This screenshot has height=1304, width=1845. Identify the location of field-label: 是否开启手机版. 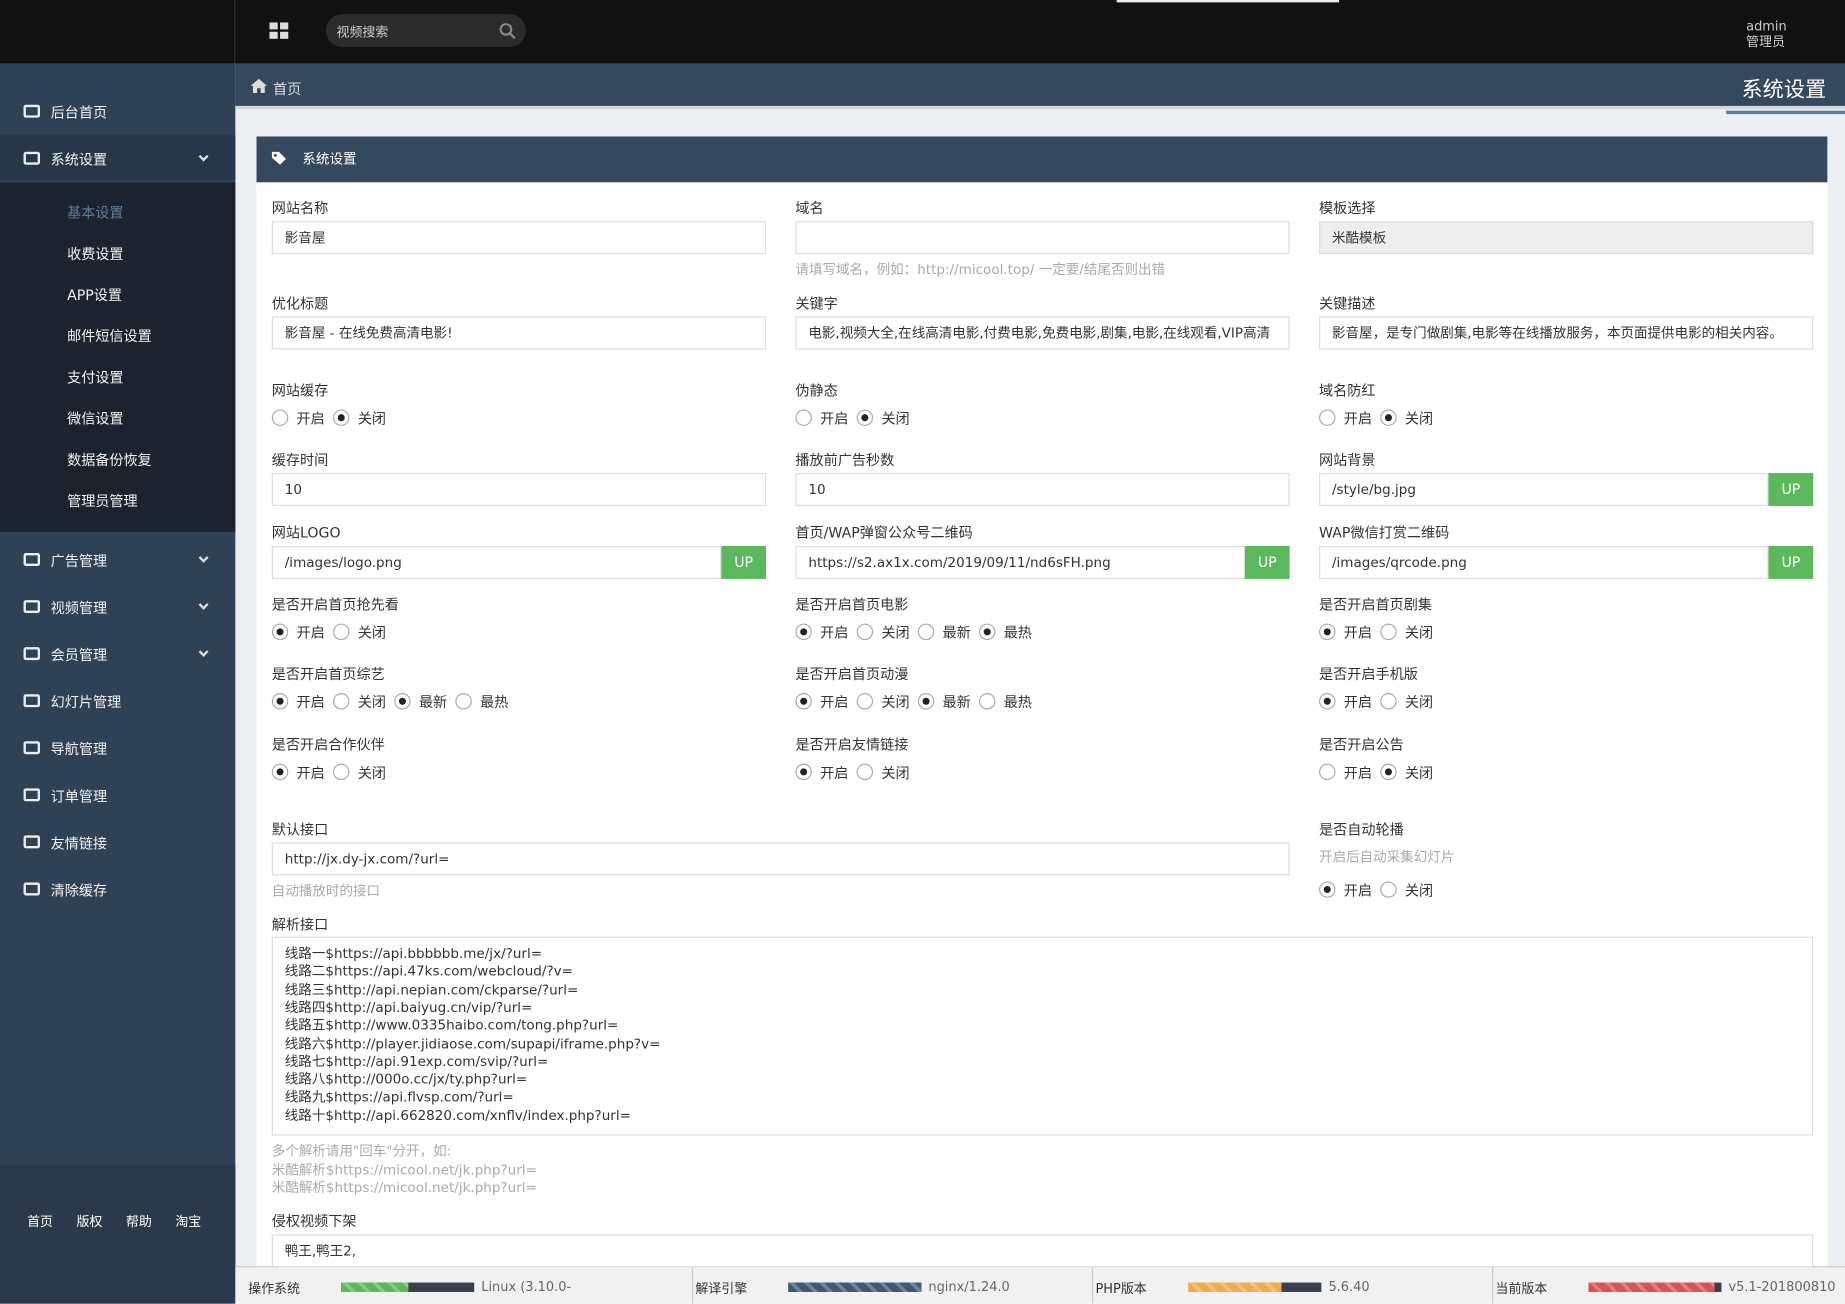
(1368, 674).